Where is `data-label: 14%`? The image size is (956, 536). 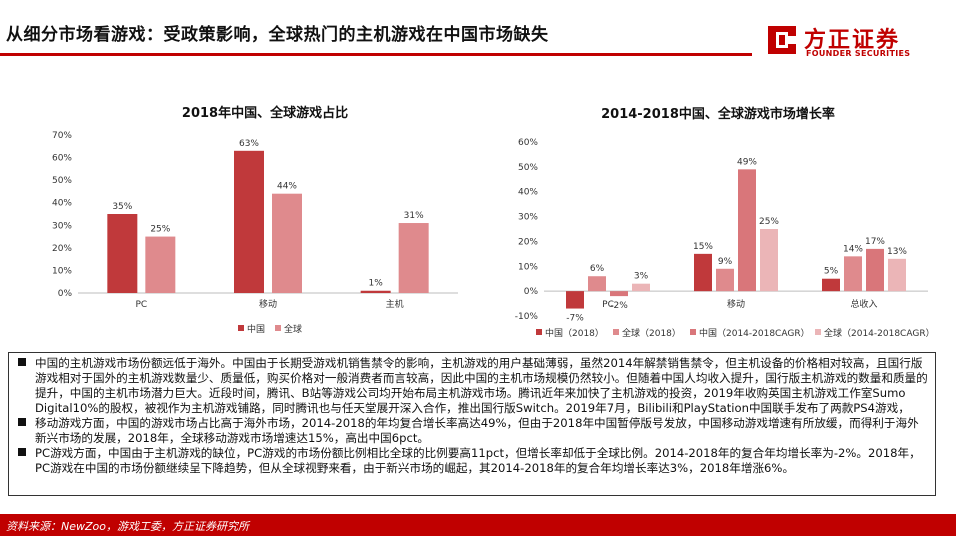 data-label: 14% is located at coordinates (853, 249).